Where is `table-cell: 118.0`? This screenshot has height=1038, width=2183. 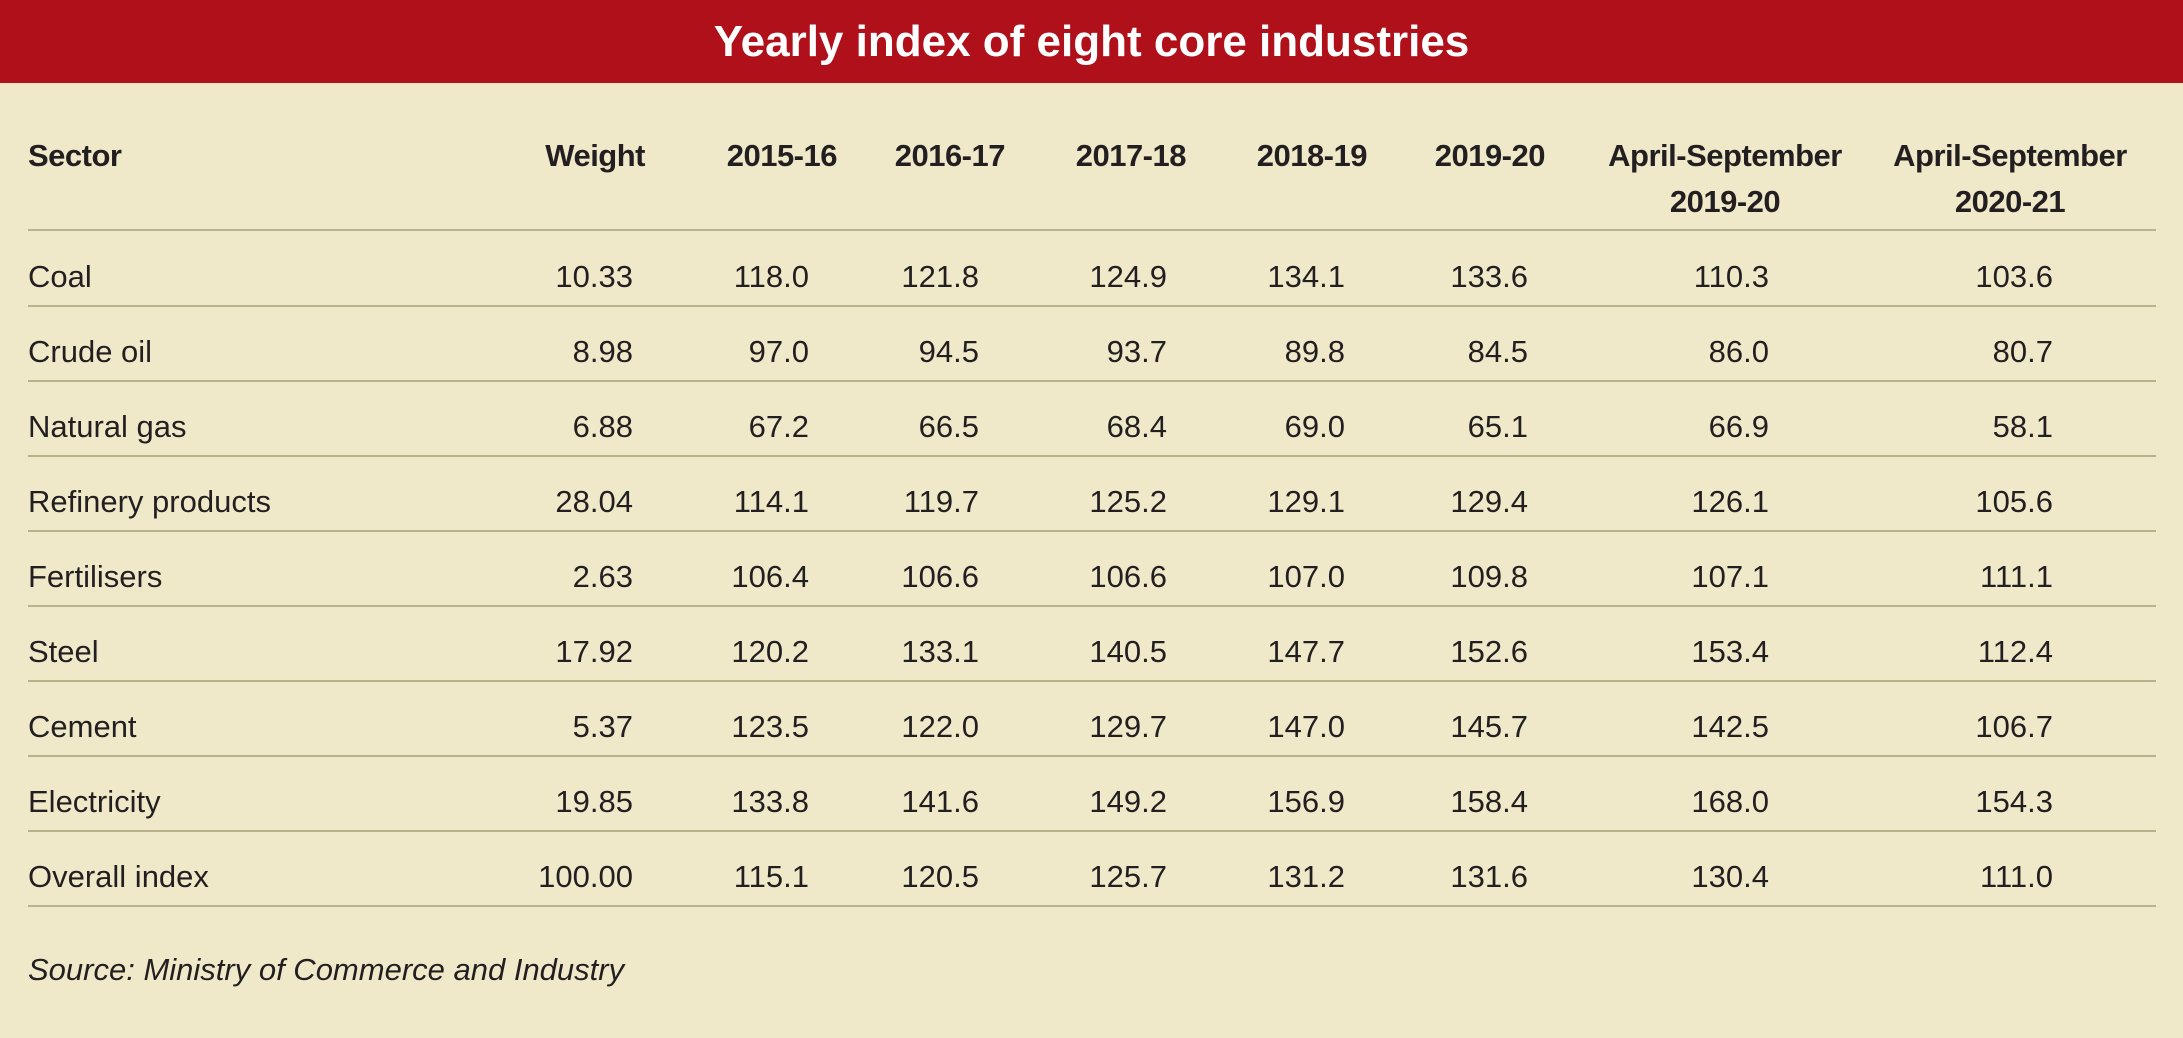
table-cell: 118.0 is located at coordinates (771, 276).